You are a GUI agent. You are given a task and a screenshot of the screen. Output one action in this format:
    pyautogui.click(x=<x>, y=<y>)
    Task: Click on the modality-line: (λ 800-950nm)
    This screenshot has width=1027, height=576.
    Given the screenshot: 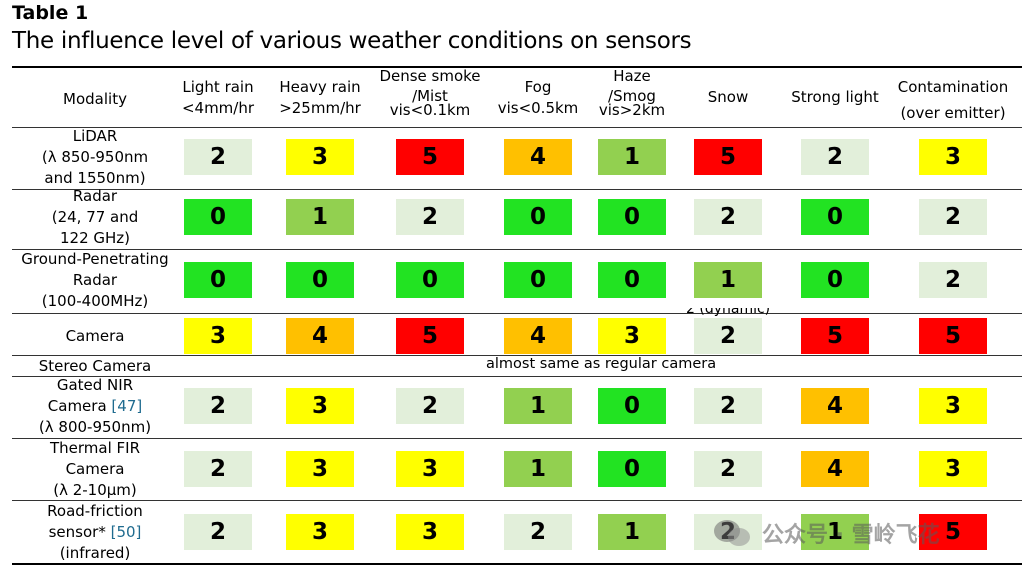 What is the action you would take?
    pyautogui.click(x=95, y=426)
    